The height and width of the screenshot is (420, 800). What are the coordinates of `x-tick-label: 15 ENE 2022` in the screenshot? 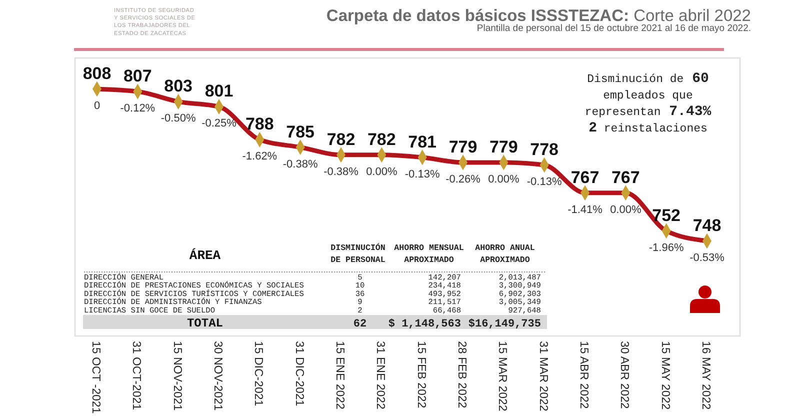 It's located at (340, 375).